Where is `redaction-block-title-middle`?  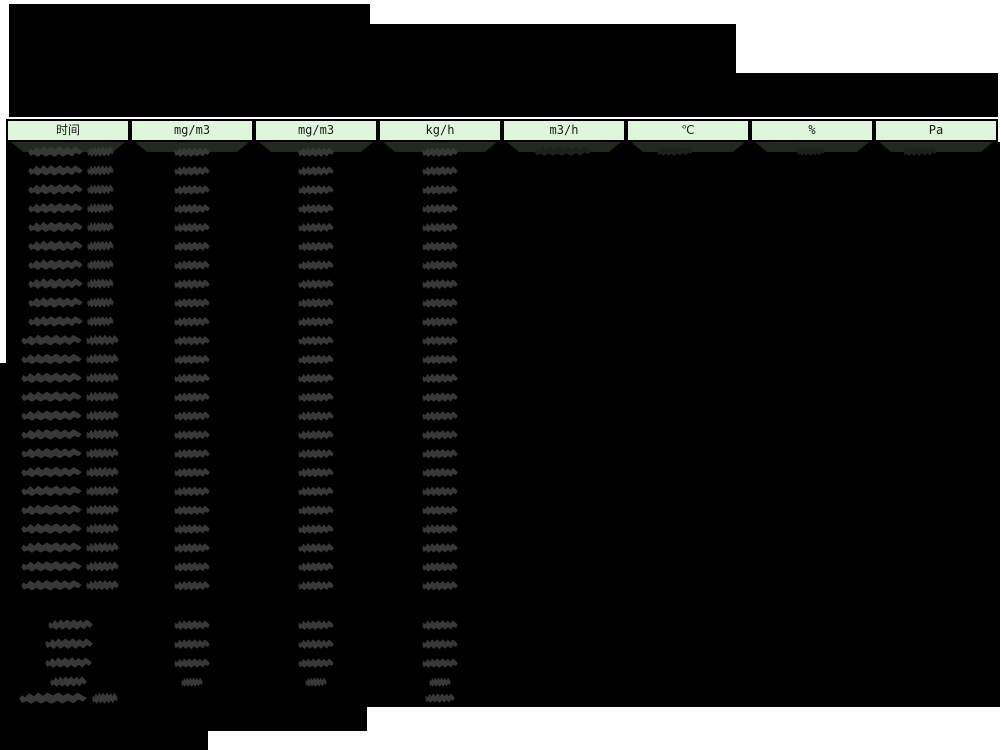
redaction-block-title-middle is located at coordinates (553, 70).